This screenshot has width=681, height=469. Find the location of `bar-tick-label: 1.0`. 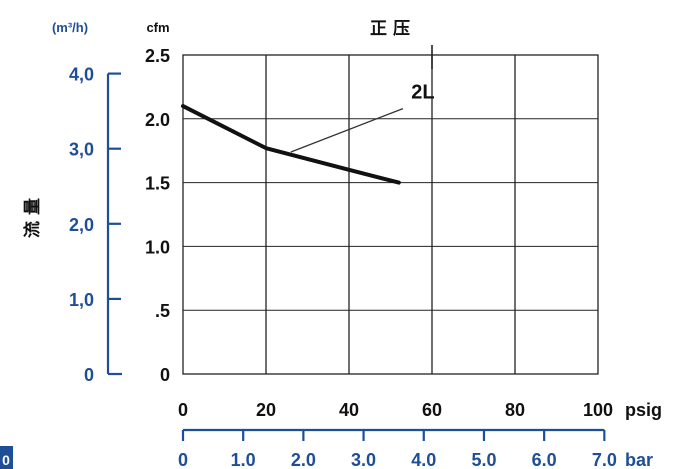

bar-tick-label: 1.0 is located at coordinates (243, 459).